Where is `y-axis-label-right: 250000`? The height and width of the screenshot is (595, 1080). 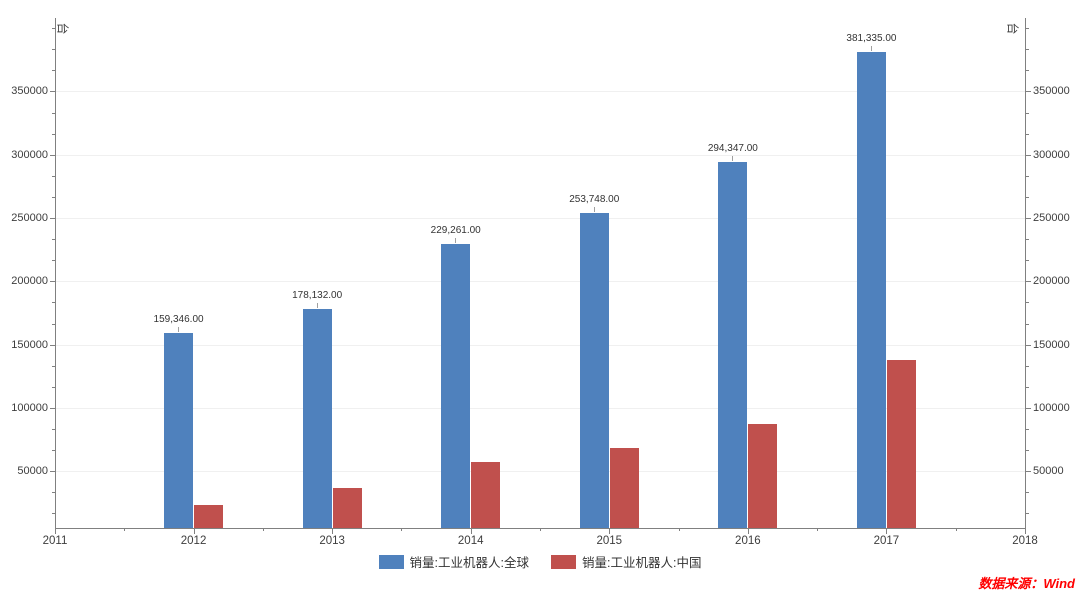
y-axis-label-right: 250000 is located at coordinates (1051, 218).